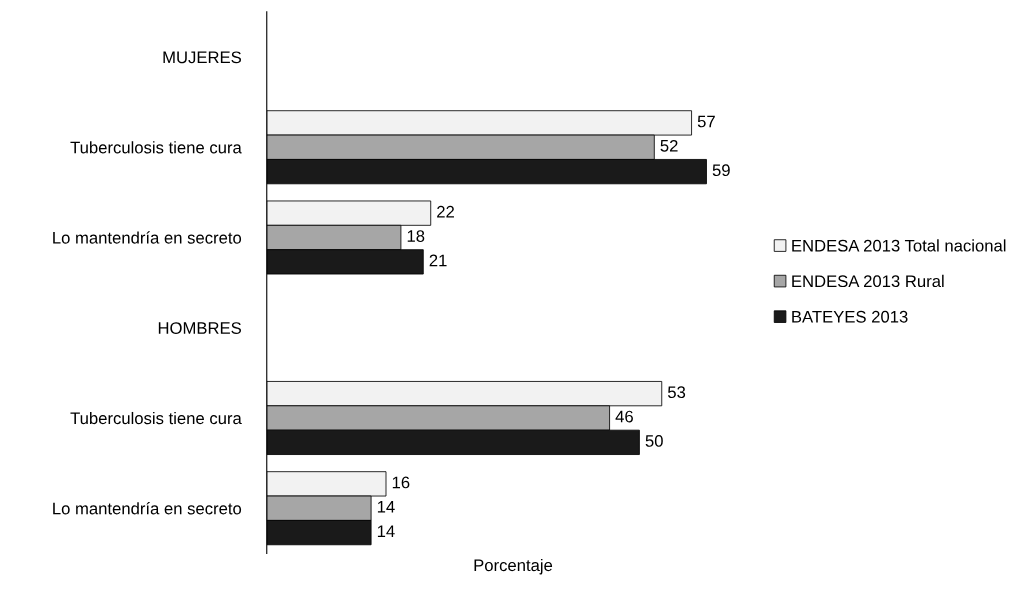  Describe the element at coordinates (654, 441) in the screenshot. I see `data-label: 50` at that location.